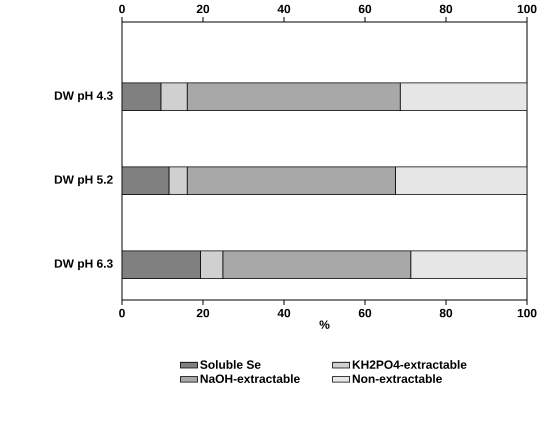  What do you see at coordinates (397, 379) in the screenshot?
I see `legend-label: Non-extractable` at bounding box center [397, 379].